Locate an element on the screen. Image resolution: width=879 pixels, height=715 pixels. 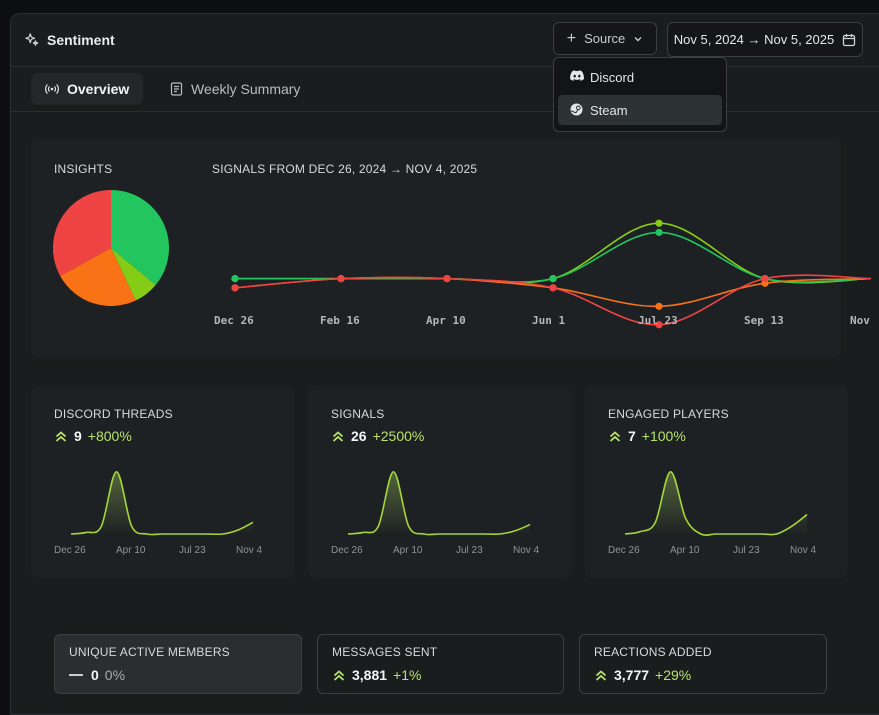
messages-sent-card: MESSAGES SENT 3,881 +1% is located at coordinates (440, 664).